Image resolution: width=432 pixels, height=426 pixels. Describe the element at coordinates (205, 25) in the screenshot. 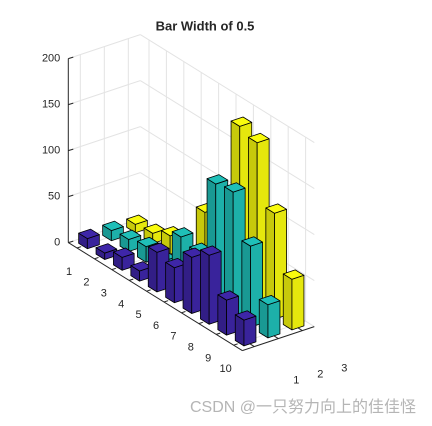

I see `chart-title: Bar Width of 0.5` at that location.